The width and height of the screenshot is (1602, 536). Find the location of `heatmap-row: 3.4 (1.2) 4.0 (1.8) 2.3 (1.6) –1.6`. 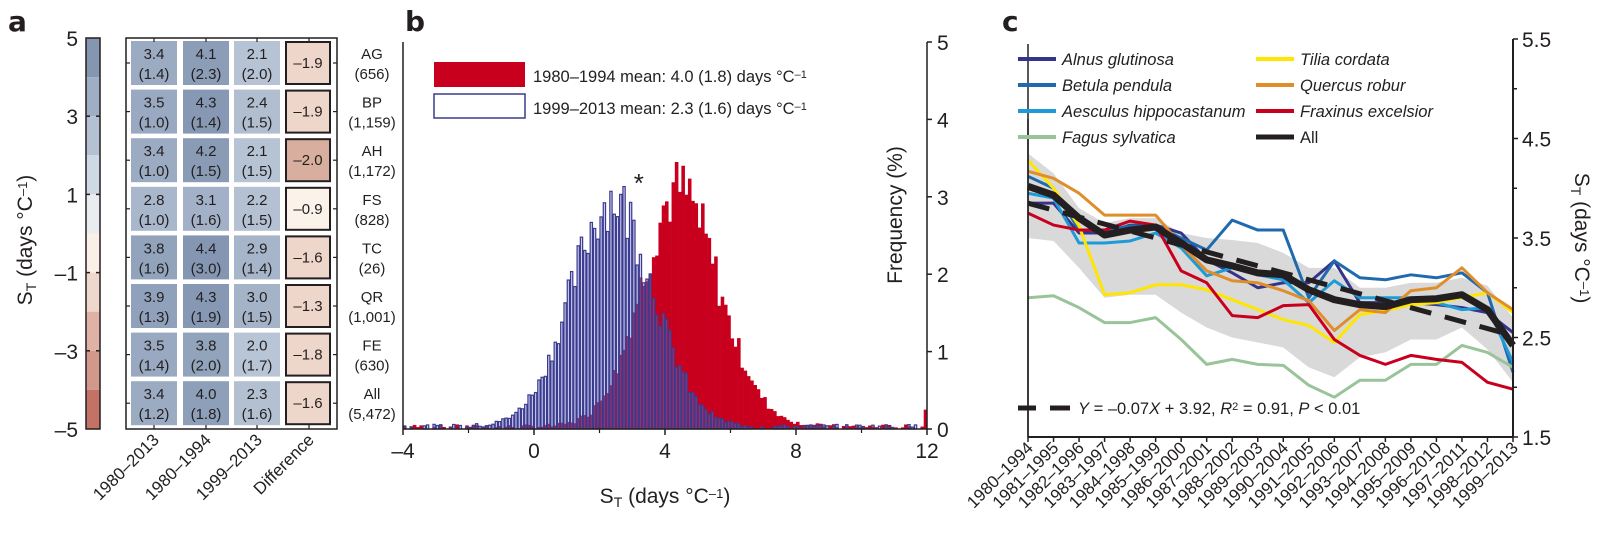

heatmap-row: 3.4 (1.2) 4.0 (1.8) 2.3 (1.6) –1.6 is located at coordinates (231, 403).